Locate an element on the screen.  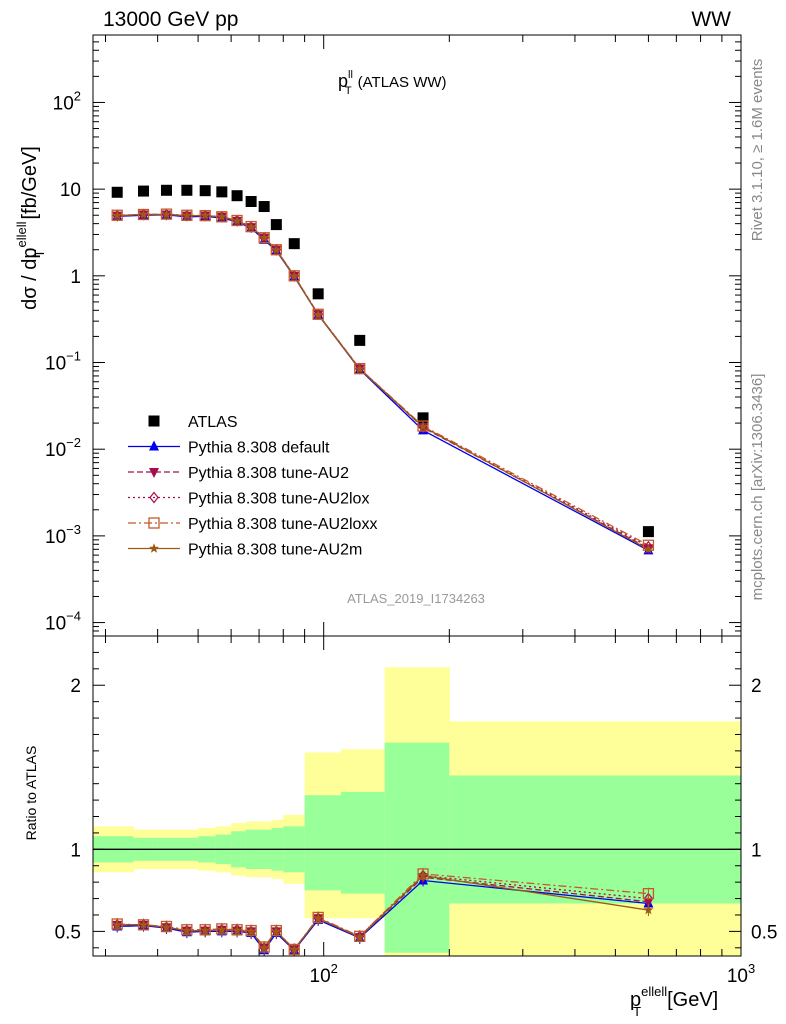
y-tick-label: 10⁻² is located at coordinates (63, 448).